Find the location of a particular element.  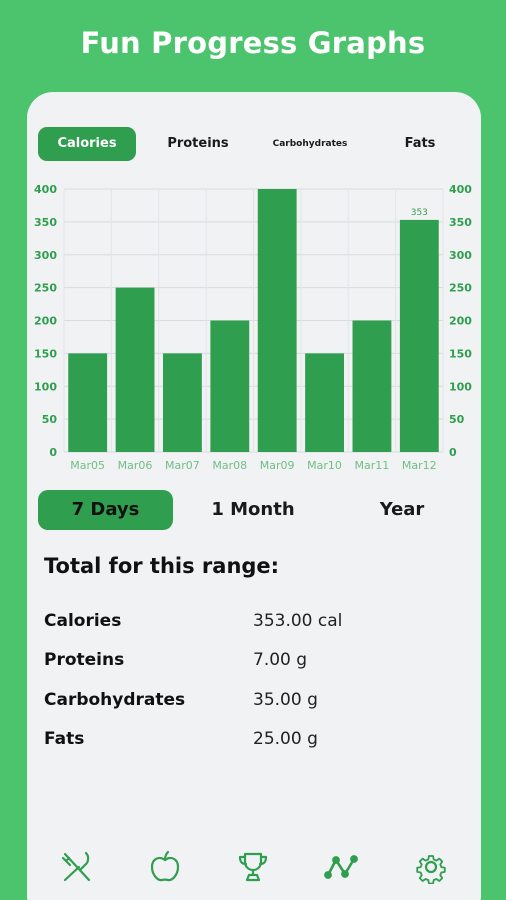

totals-row-calories: Calories 353.00 cal is located at coordinates (254, 626).